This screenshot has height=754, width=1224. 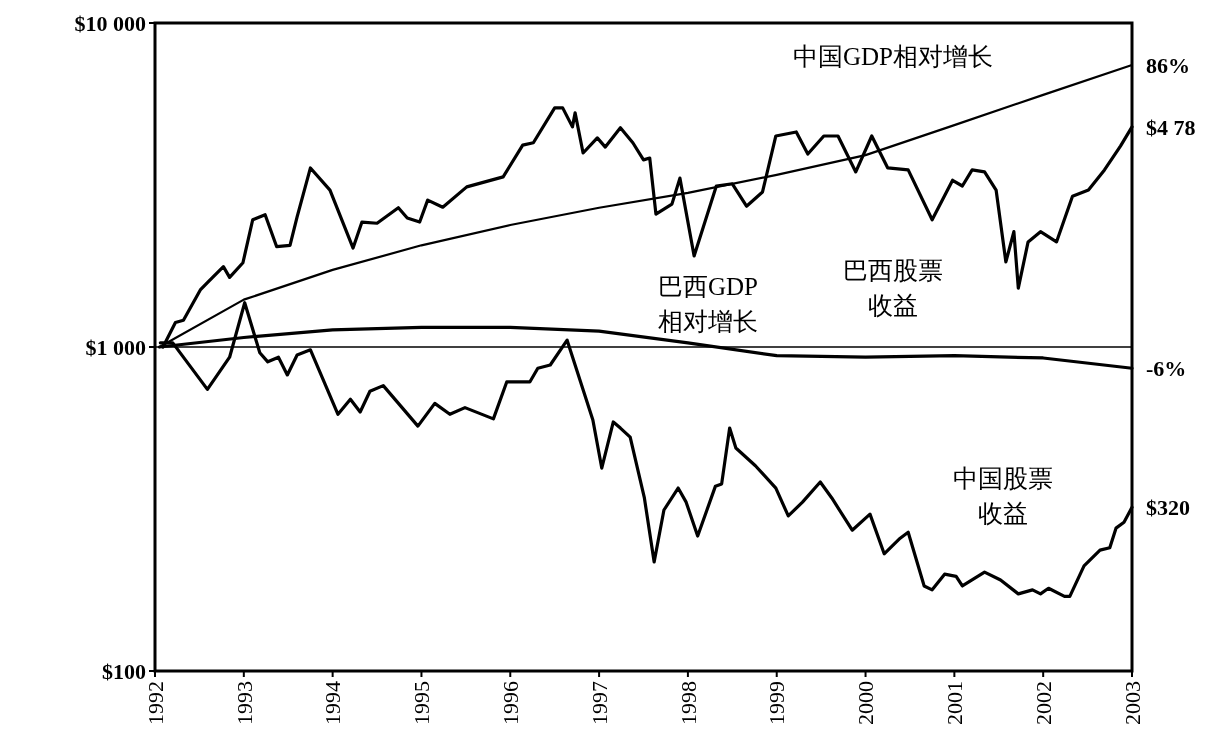 I want to click on x-tick-label: 1992, so click(x=155, y=703).